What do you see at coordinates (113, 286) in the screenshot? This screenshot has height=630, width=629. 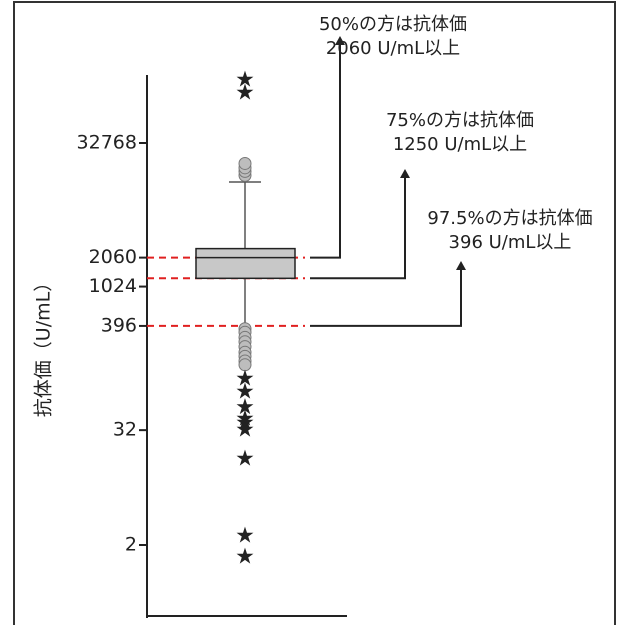 I see `y-tick-label: 1024` at bounding box center [113, 286].